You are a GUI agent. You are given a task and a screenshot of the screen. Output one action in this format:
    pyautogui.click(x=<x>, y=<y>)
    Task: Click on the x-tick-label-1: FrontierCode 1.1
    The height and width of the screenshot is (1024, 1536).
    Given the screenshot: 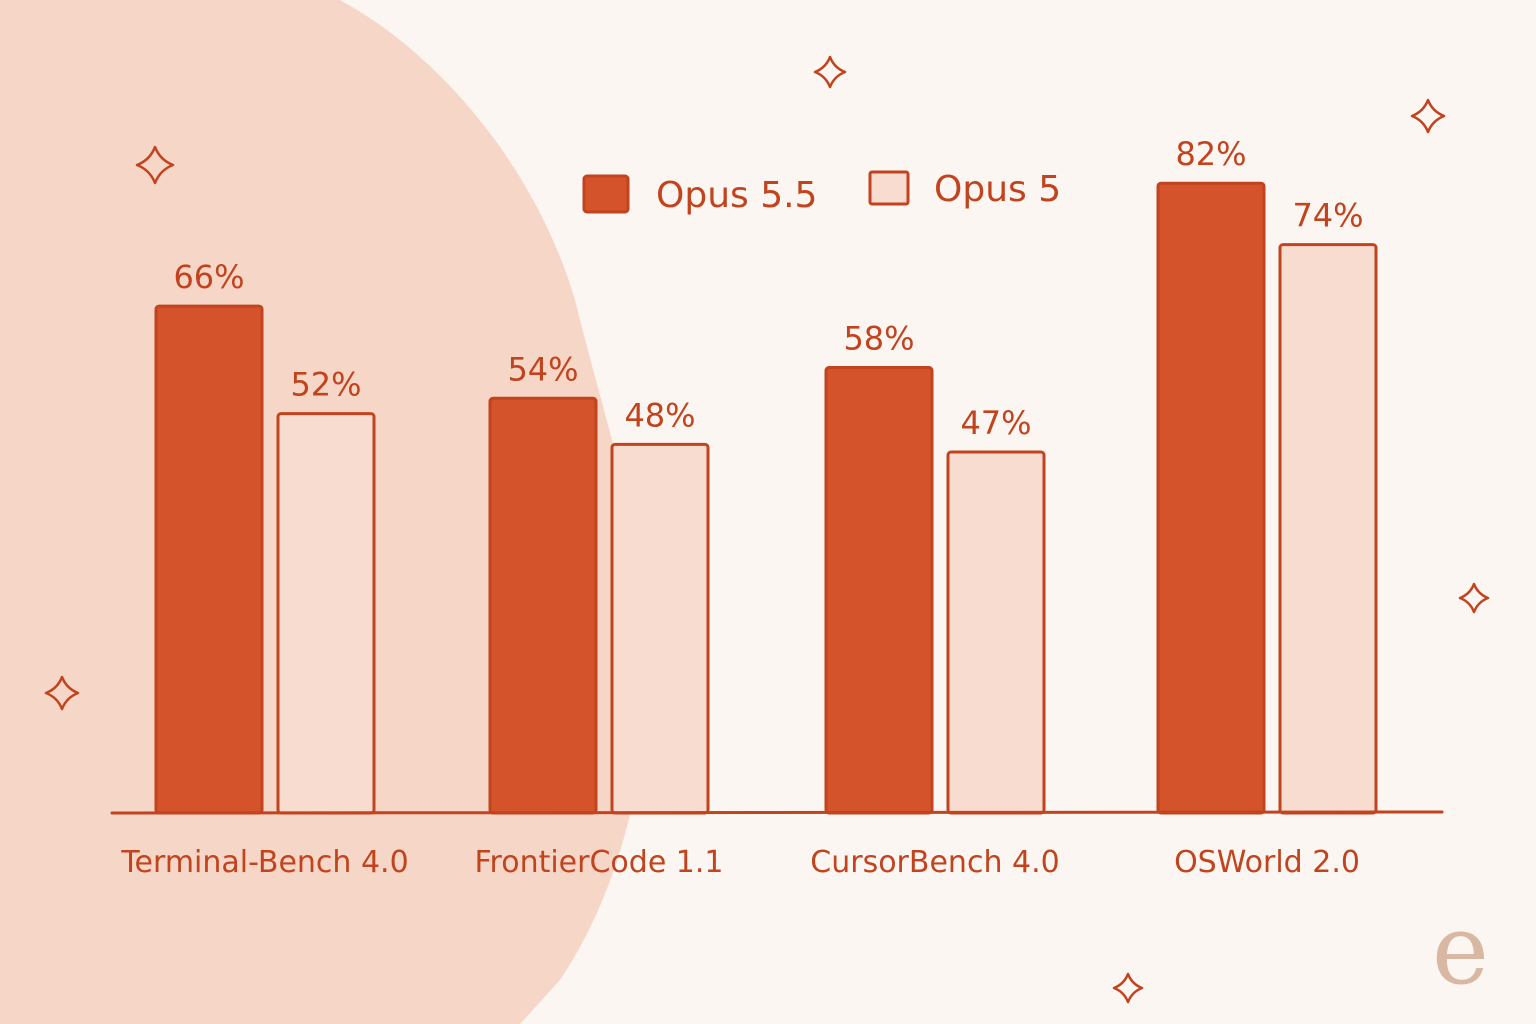 What is the action you would take?
    pyautogui.click(x=598, y=862)
    